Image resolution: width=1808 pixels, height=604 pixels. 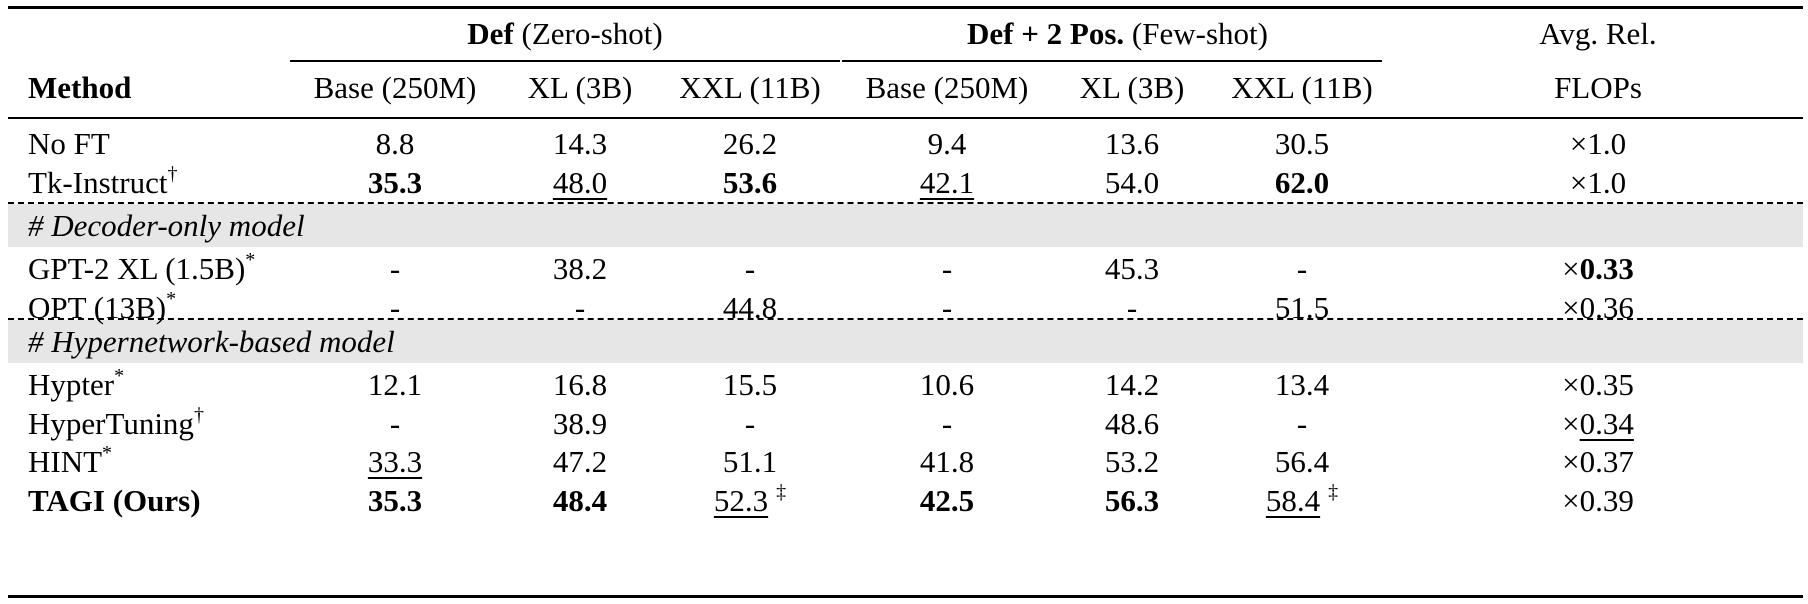 What do you see at coordinates (1606, 461) in the screenshot?
I see `flops-value: 0.37` at bounding box center [1606, 461].